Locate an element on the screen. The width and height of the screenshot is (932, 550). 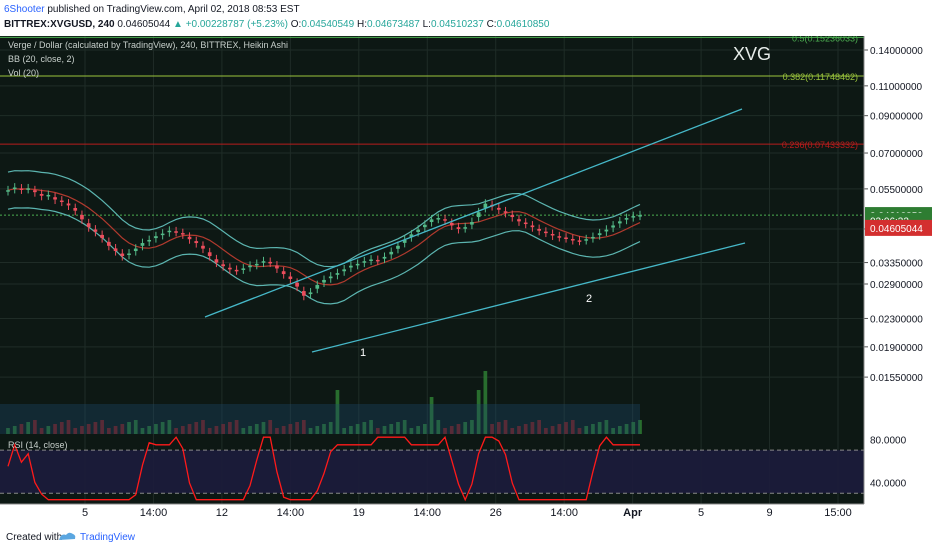
rsi-tick-label: 40.0000 is located at coordinates (888, 483).